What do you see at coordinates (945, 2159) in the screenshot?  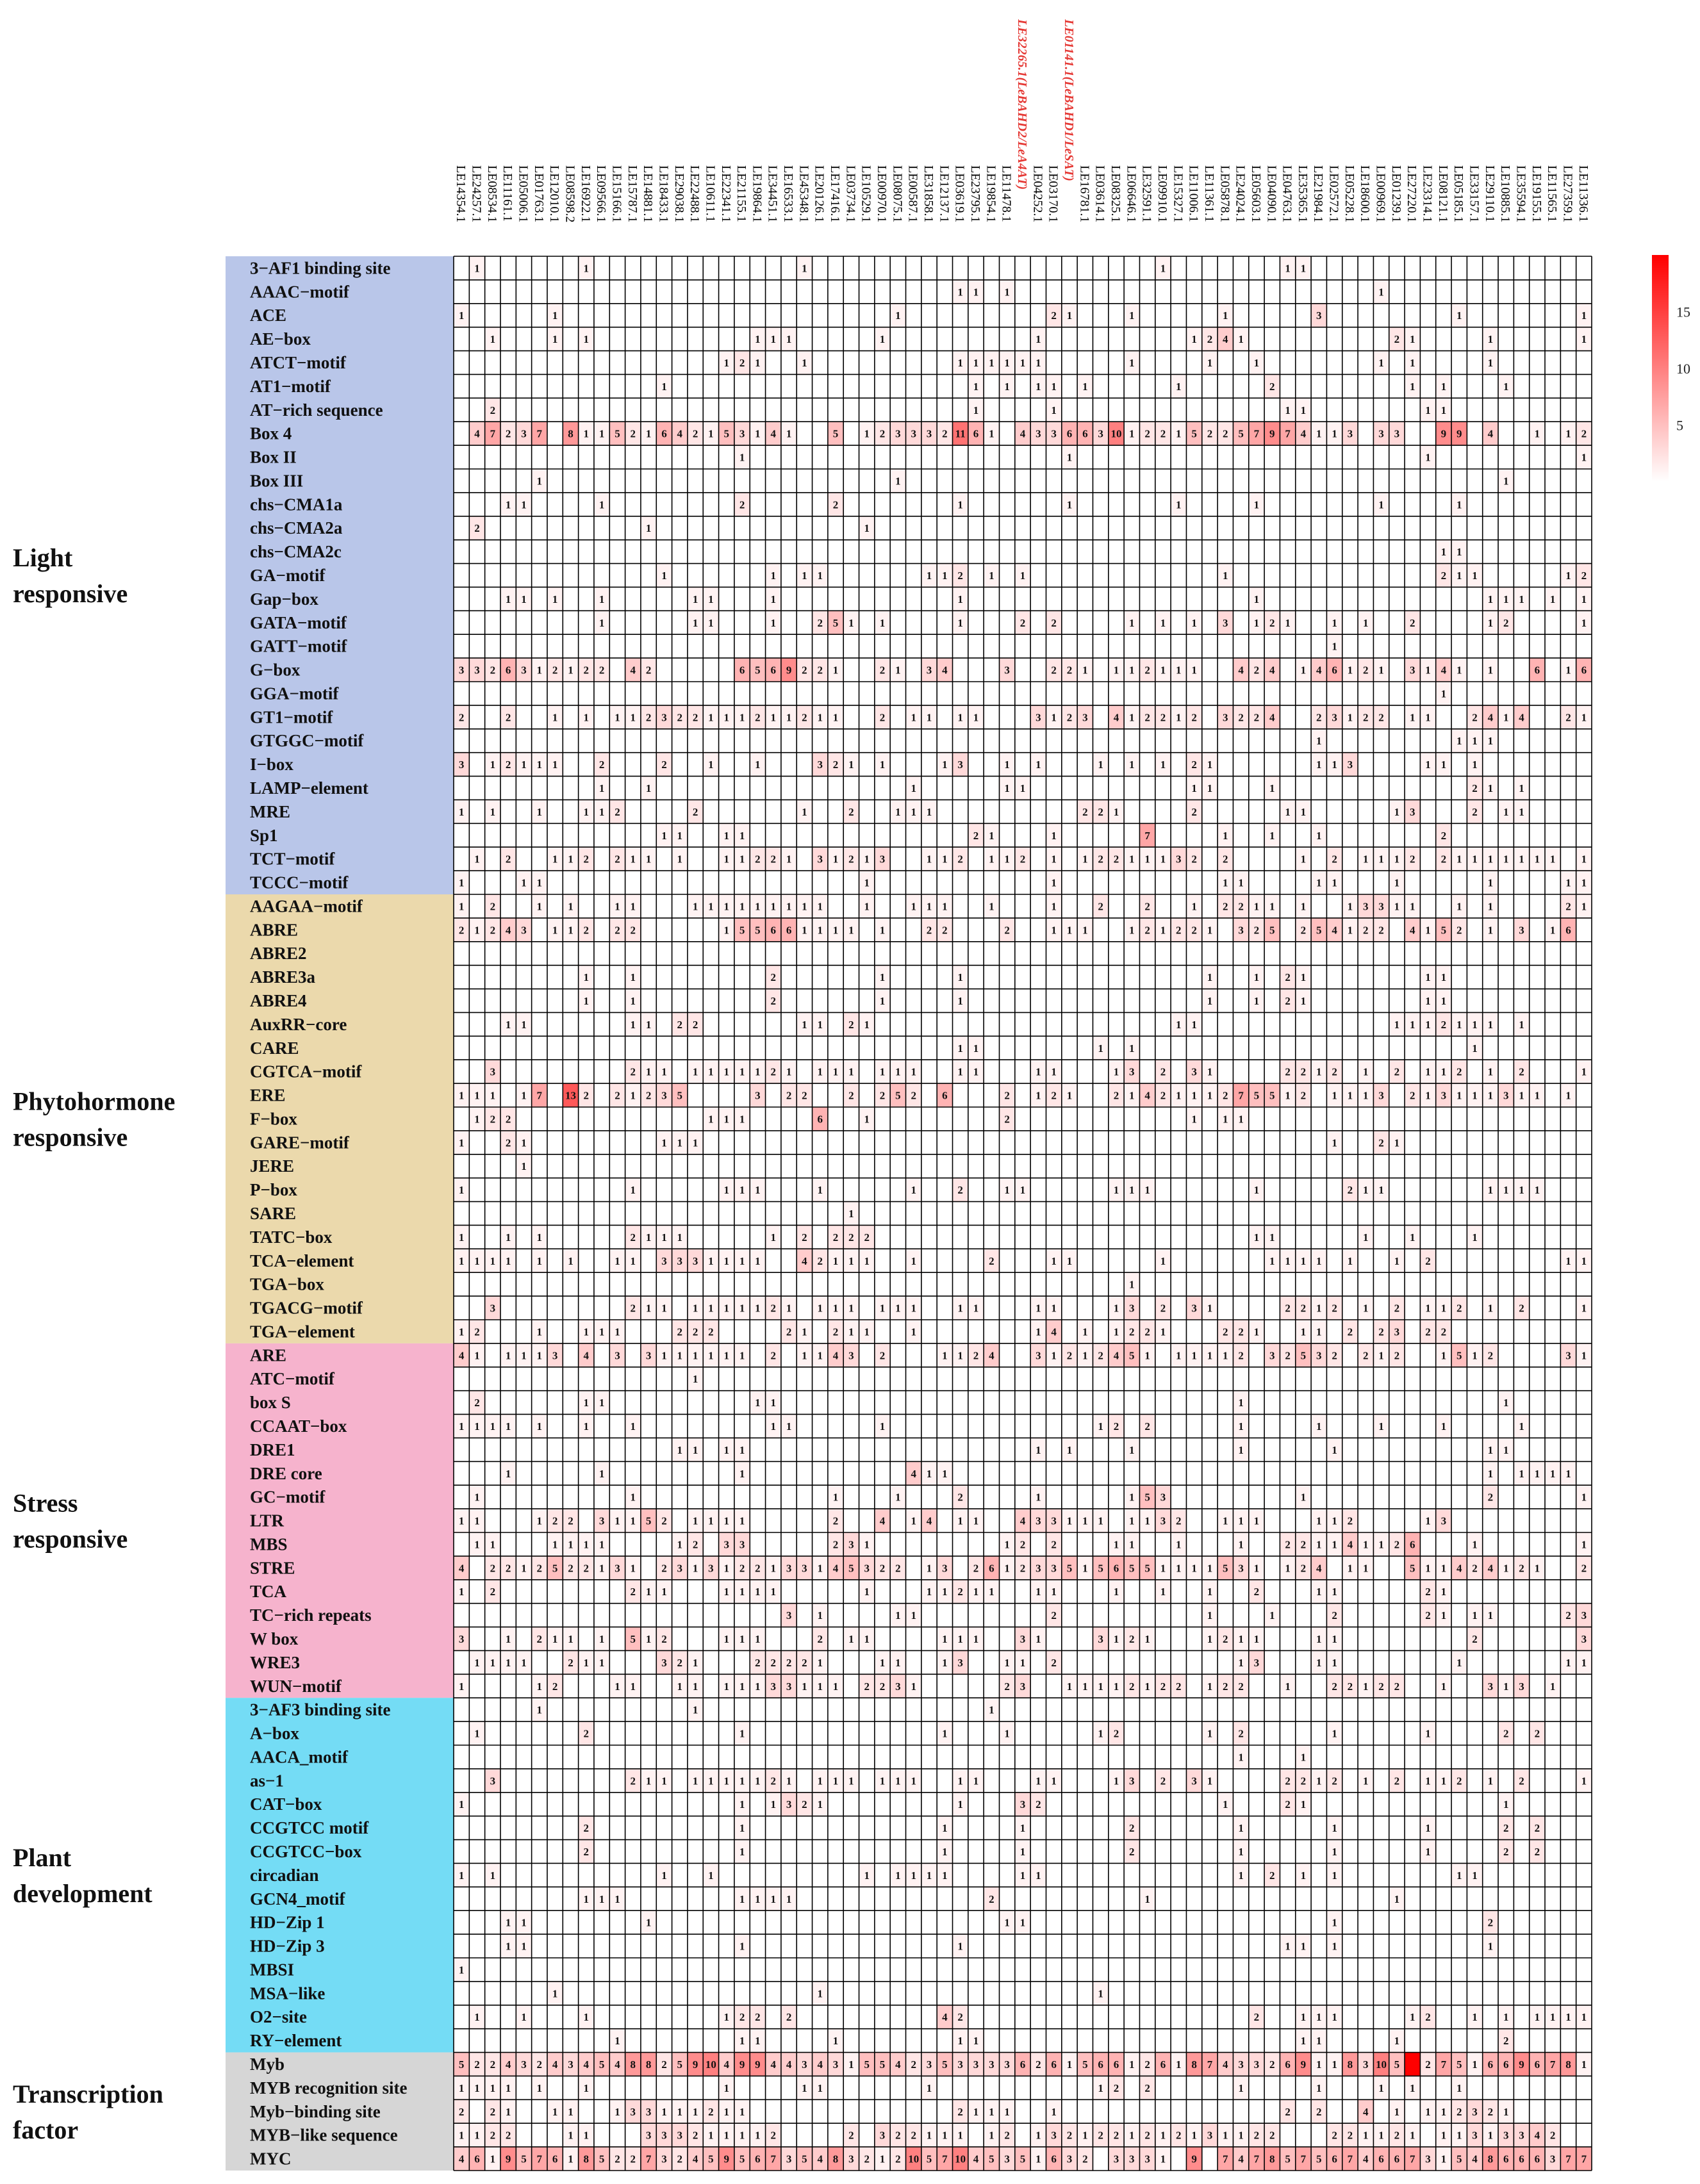 I see `cell-value: 7` at bounding box center [945, 2159].